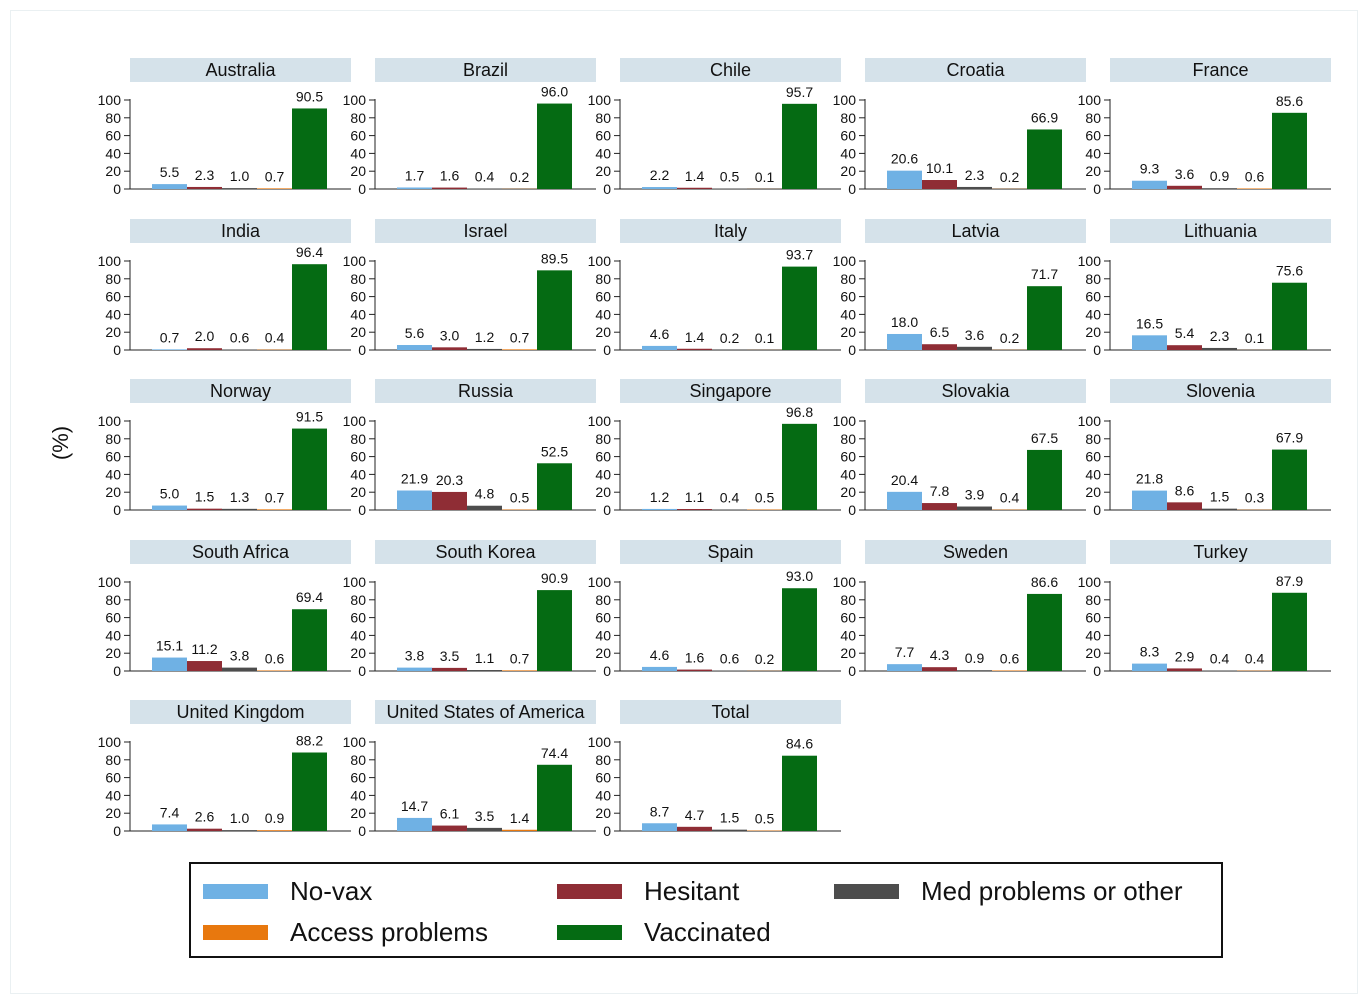 The height and width of the screenshot is (1000, 1366). What do you see at coordinates (1090, 582) in the screenshot?
I see `y-tick-label-turkey-100: 100` at bounding box center [1090, 582].